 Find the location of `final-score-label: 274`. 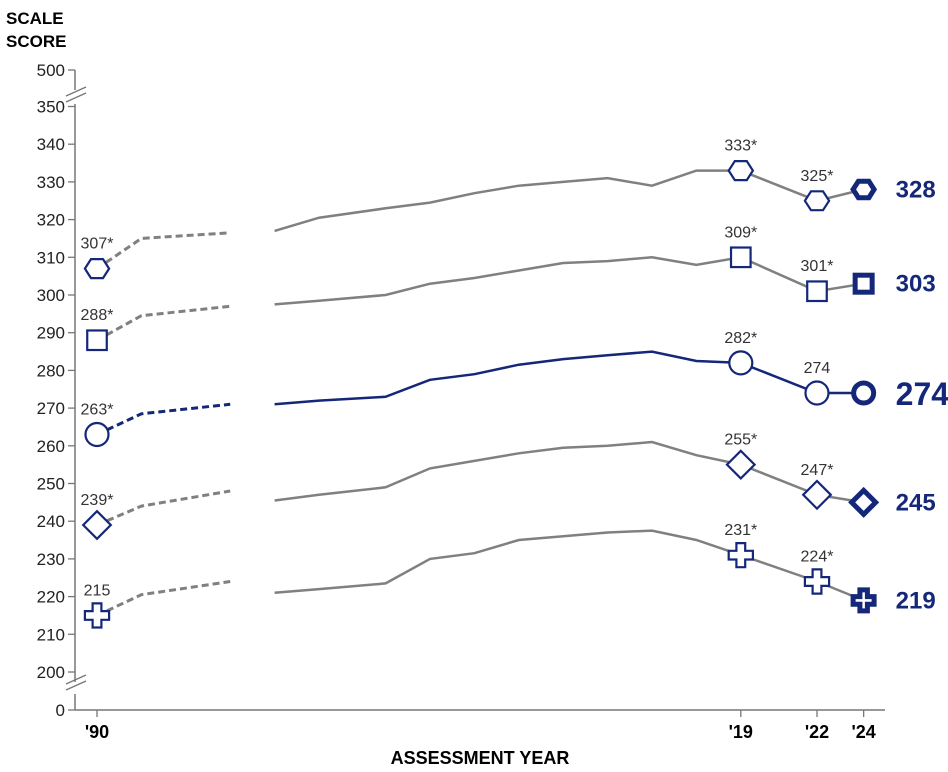

final-score-label: 274 is located at coordinates (922, 394).